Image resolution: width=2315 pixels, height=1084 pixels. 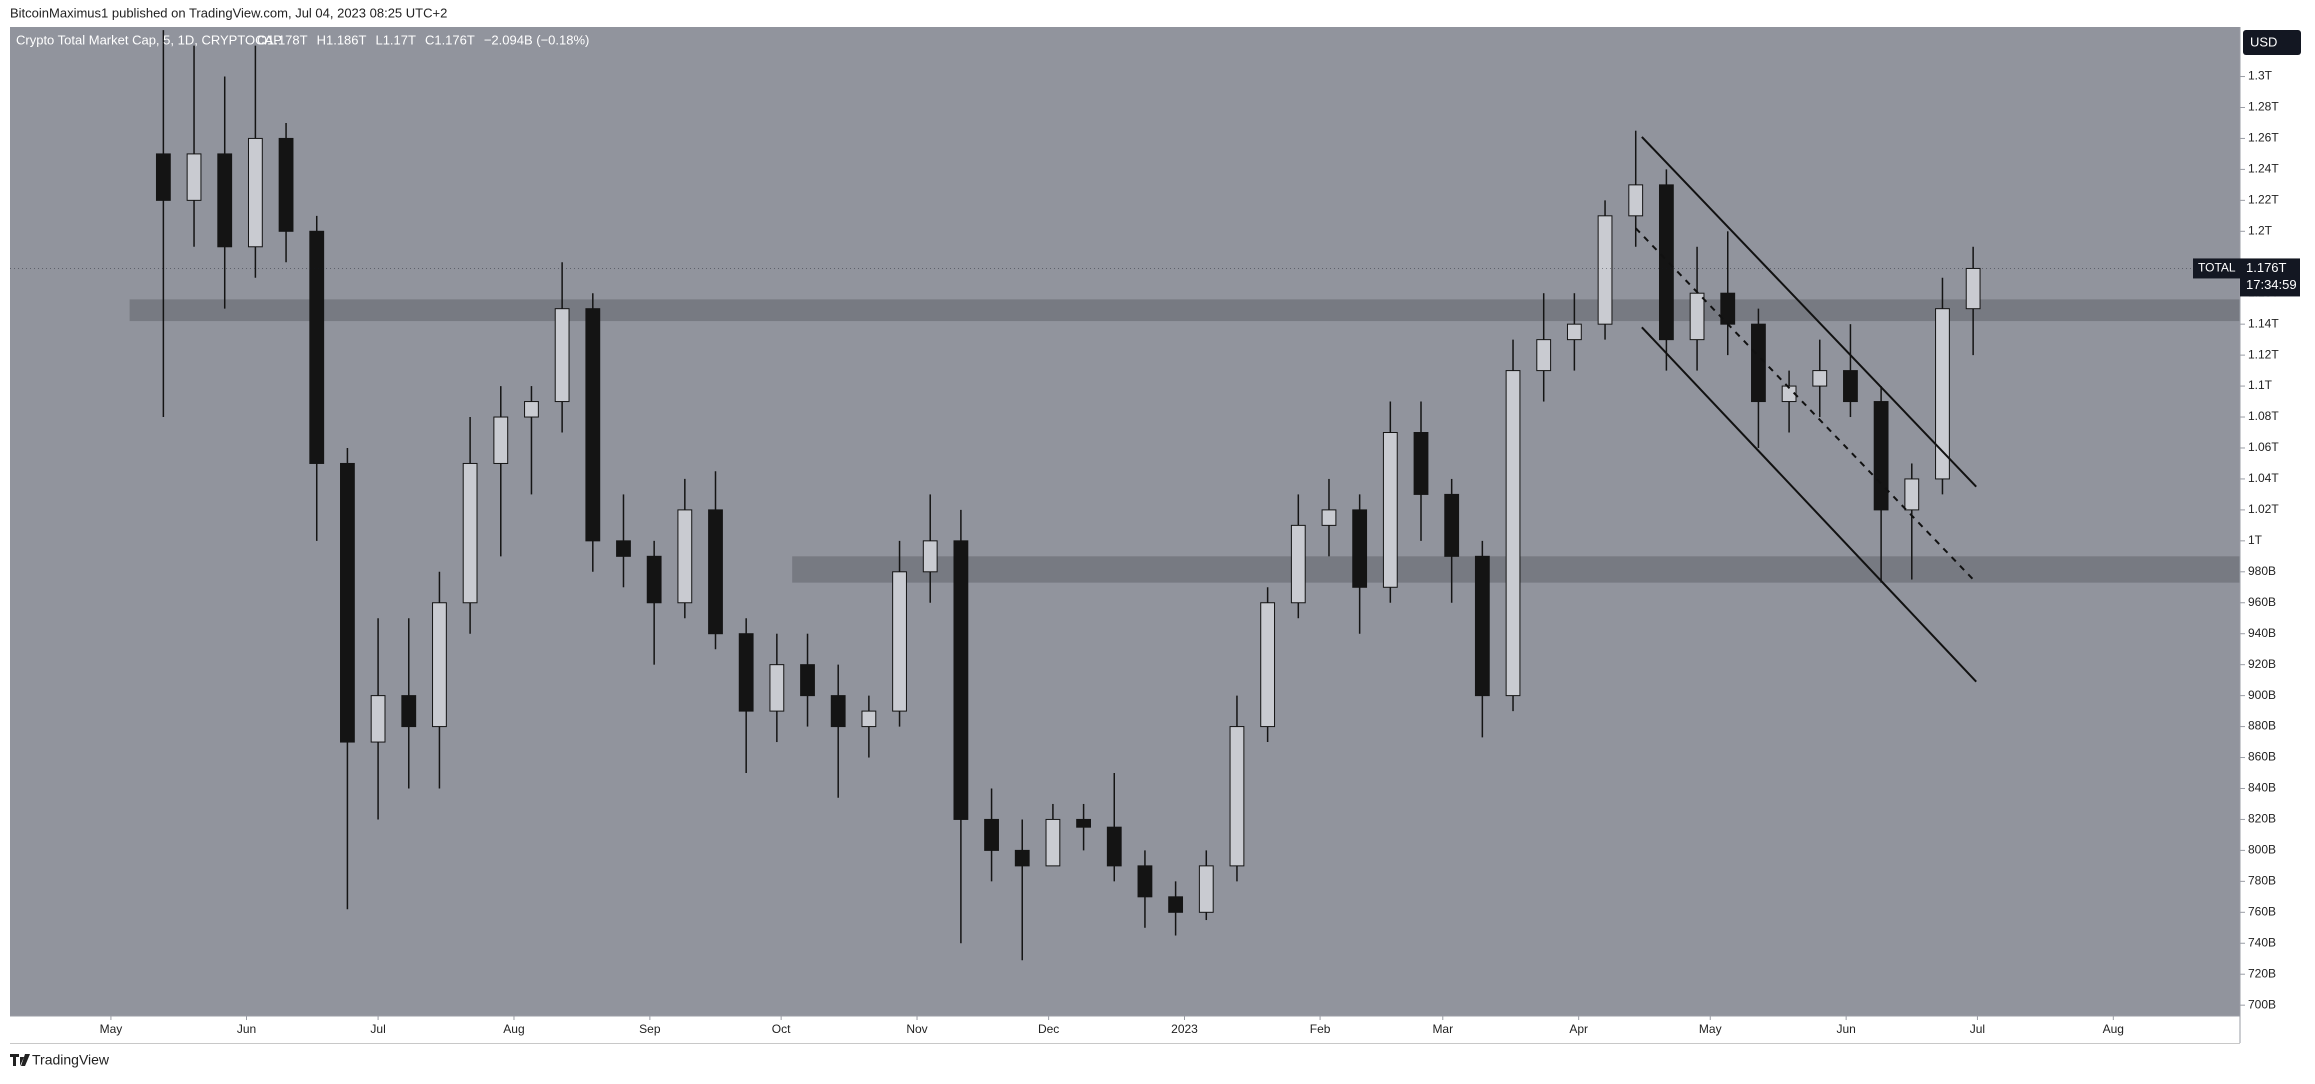 What do you see at coordinates (781, 1029) in the screenshot?
I see `x-tick-label: Oct` at bounding box center [781, 1029].